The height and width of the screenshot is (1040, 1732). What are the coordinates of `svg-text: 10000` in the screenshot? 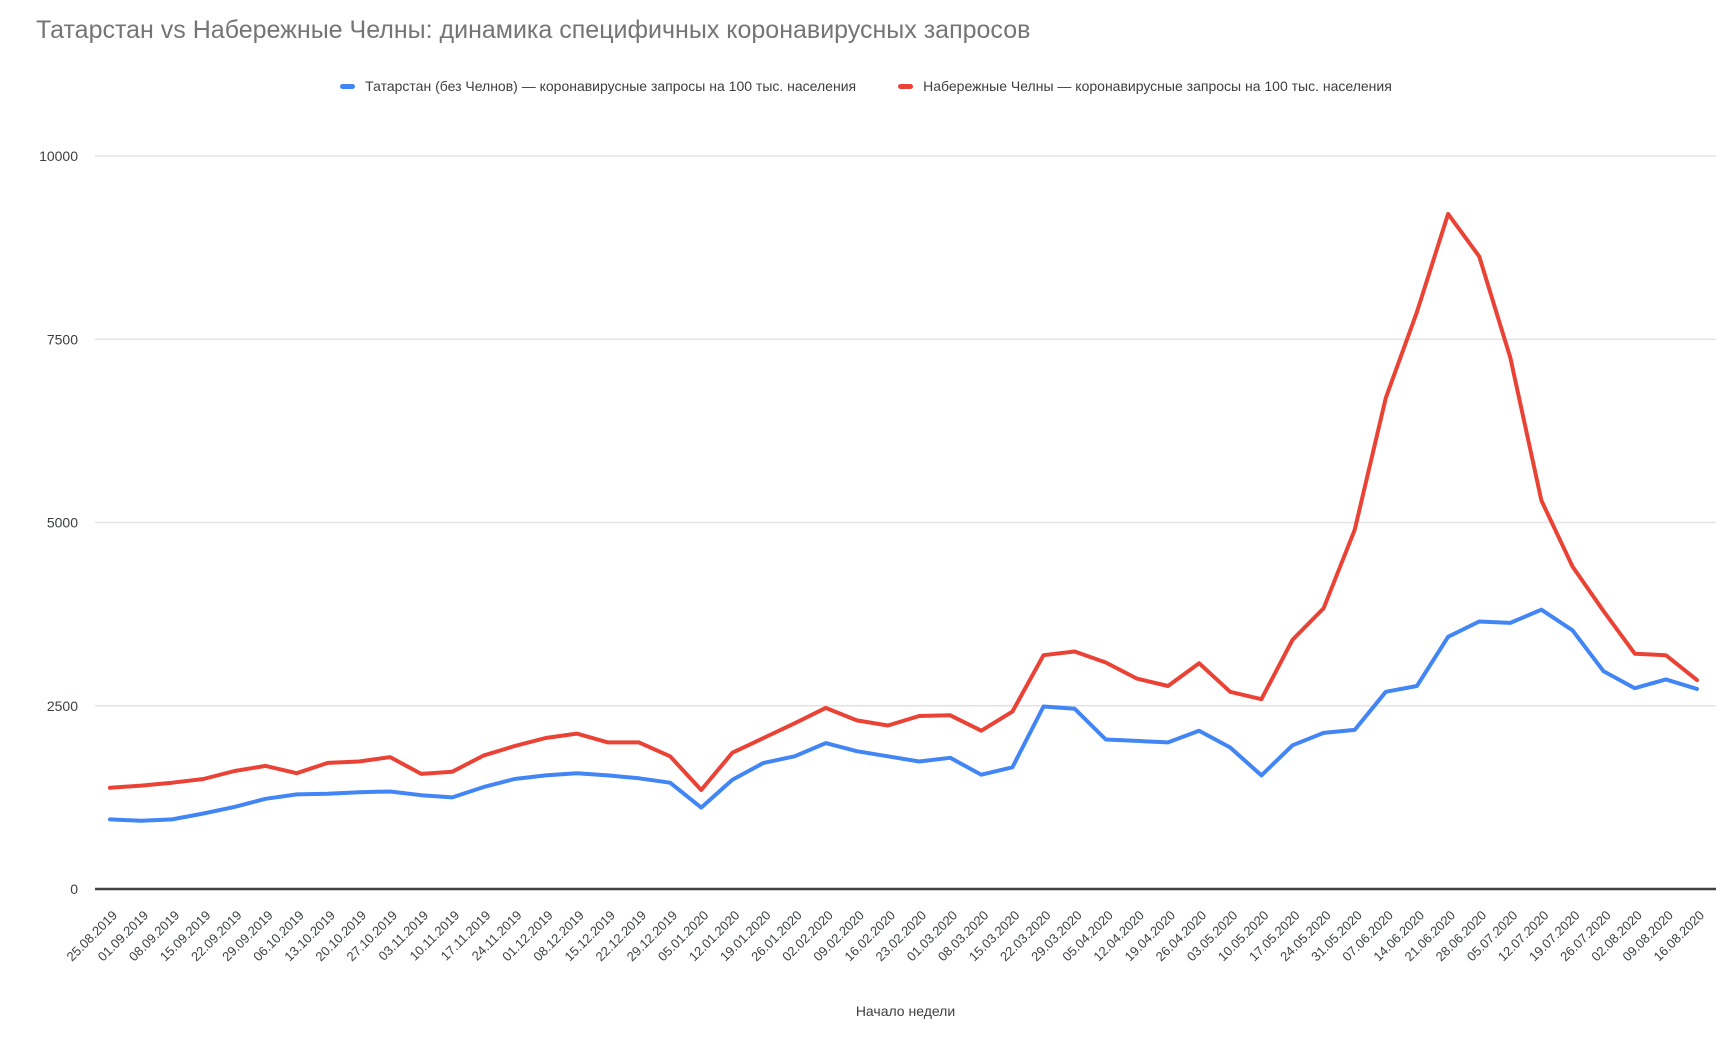 It's located at (58, 156).